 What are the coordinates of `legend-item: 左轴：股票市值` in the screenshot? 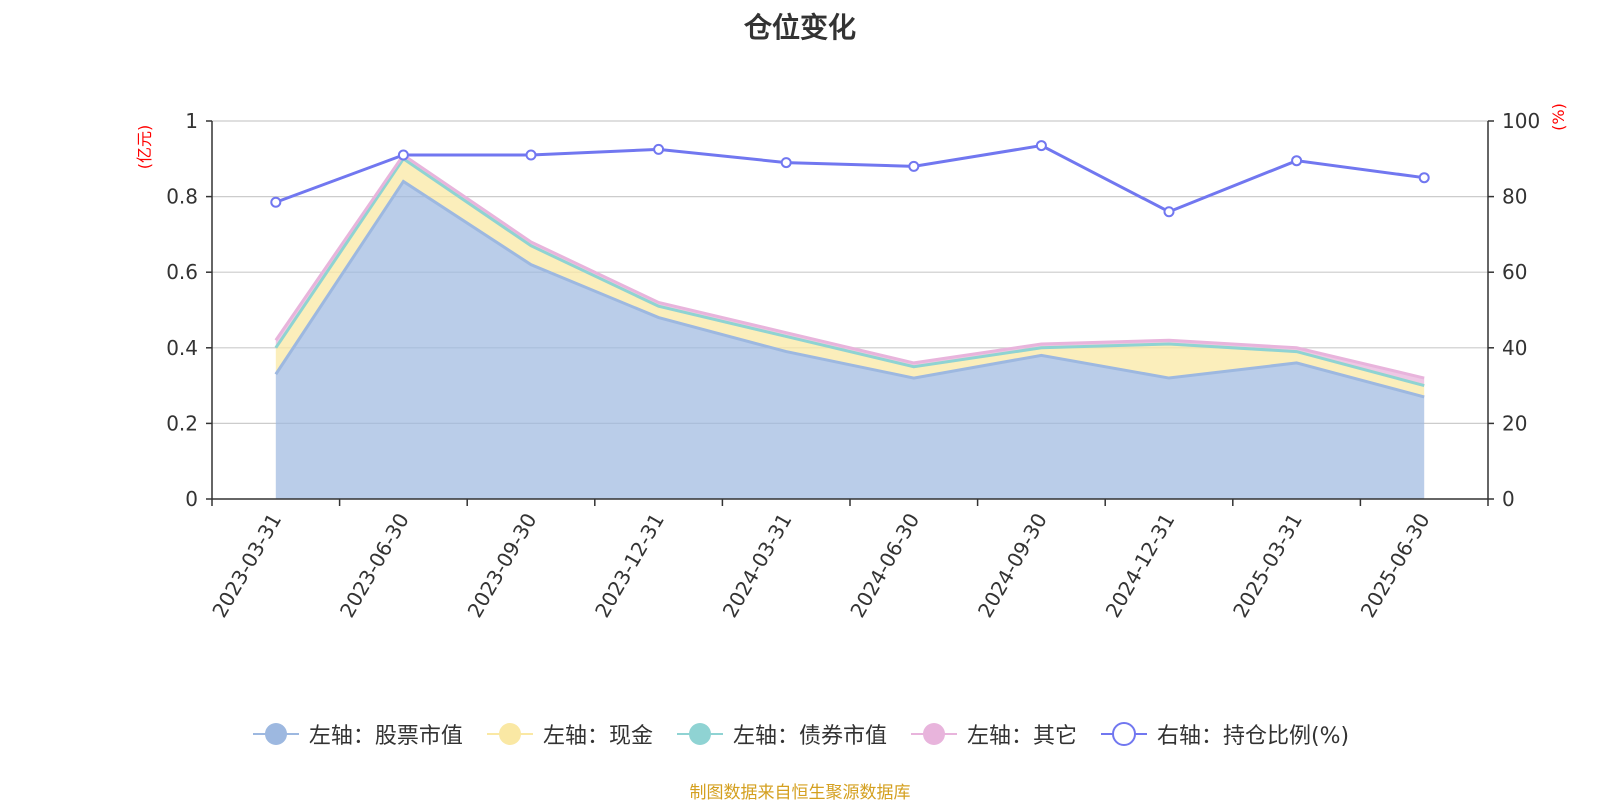 It's located at (357, 734).